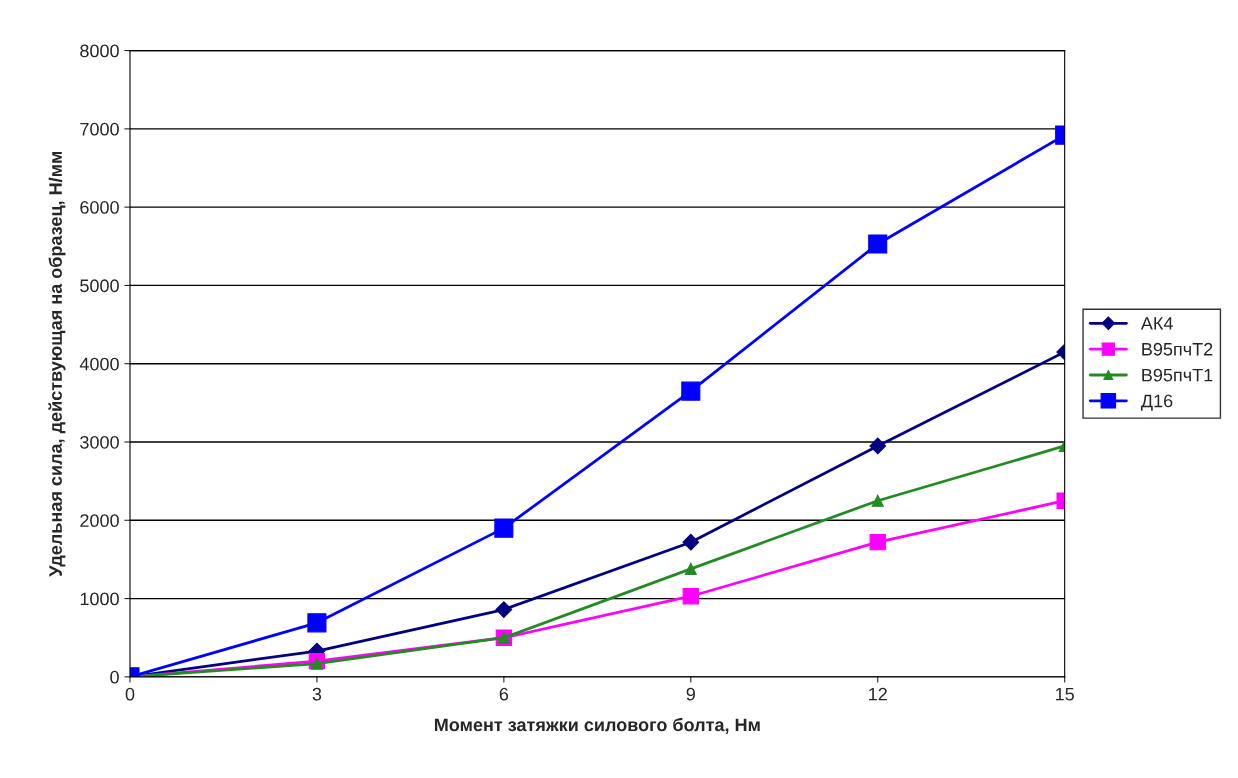 This screenshot has height=778, width=1238. What do you see at coordinates (99, 521) in the screenshot?
I see `y-tick-label: 2000` at bounding box center [99, 521].